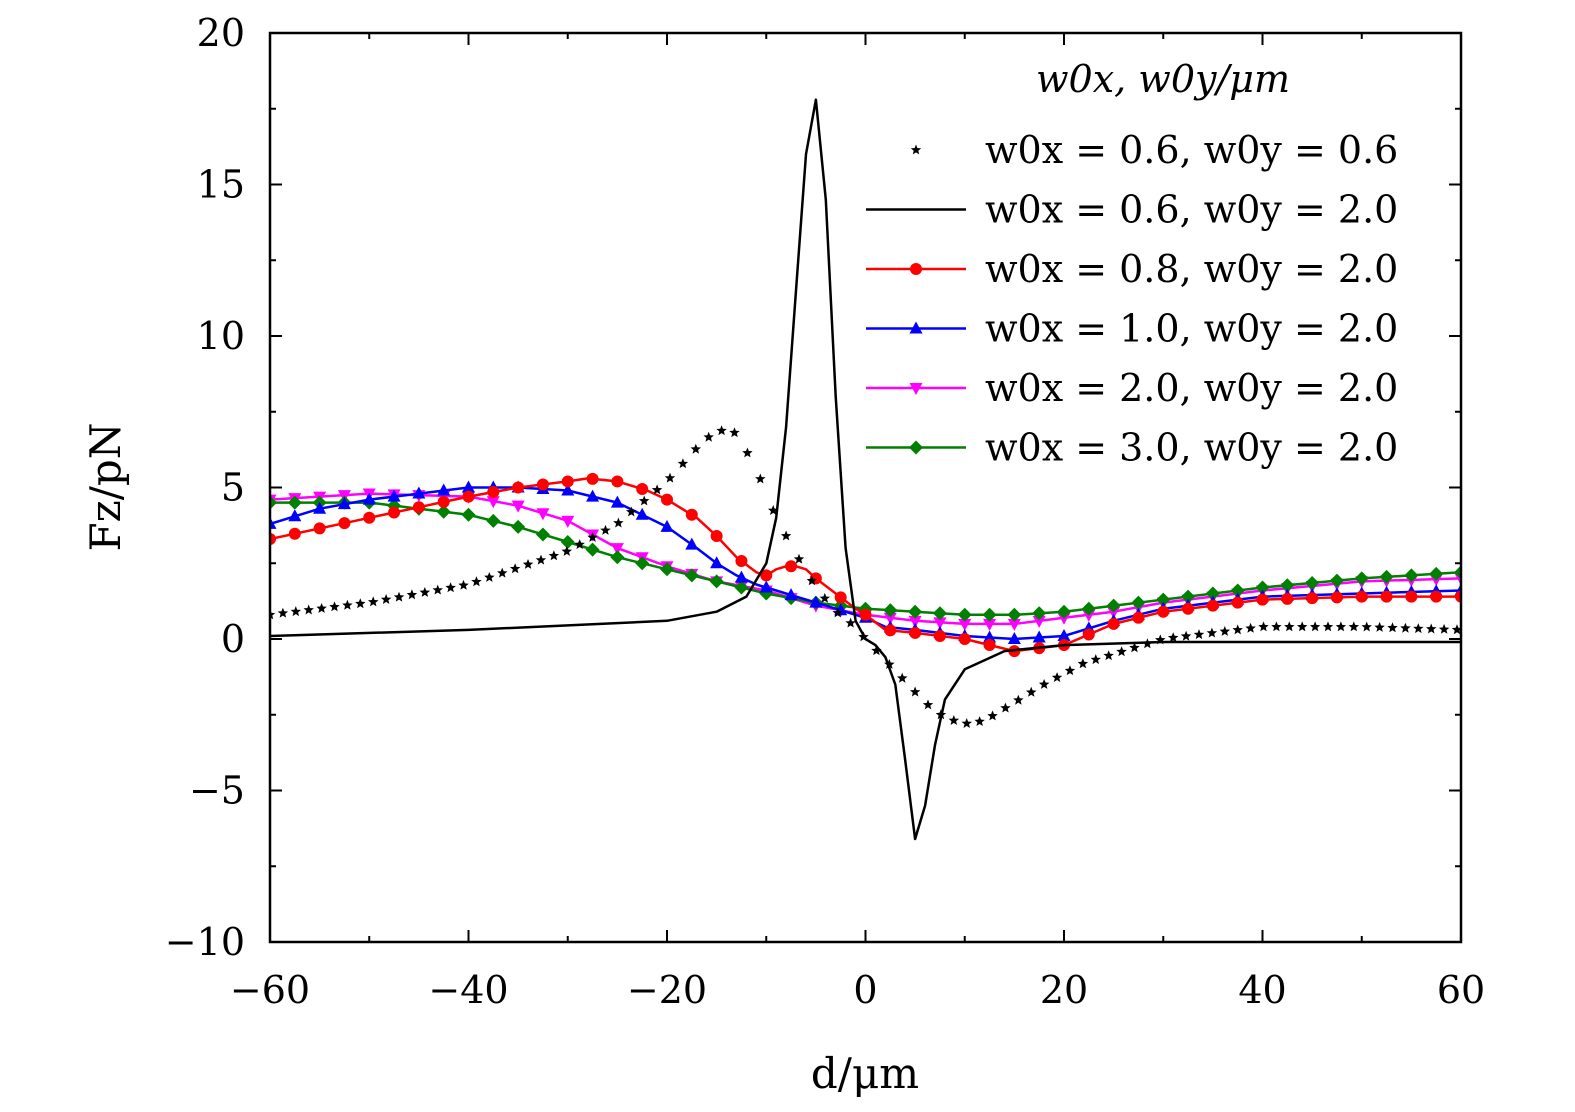 The image size is (1575, 1112). What do you see at coordinates (865, 1073) in the screenshot?
I see `x-axis-title: d/μm` at bounding box center [865, 1073].